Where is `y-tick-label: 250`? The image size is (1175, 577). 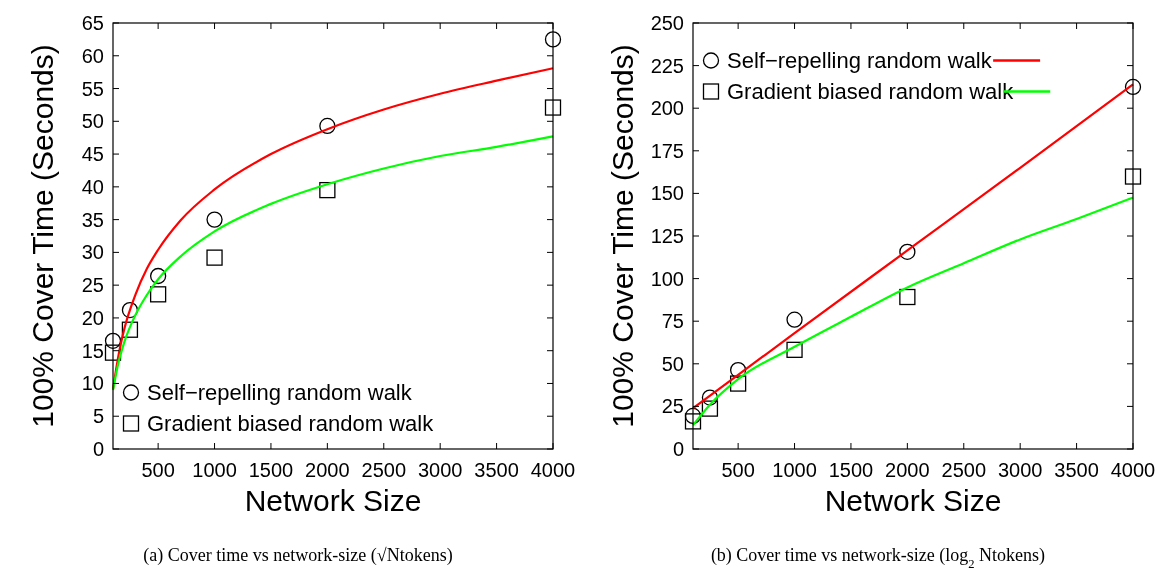
y-tick-label: 250 is located at coordinates (667, 23).